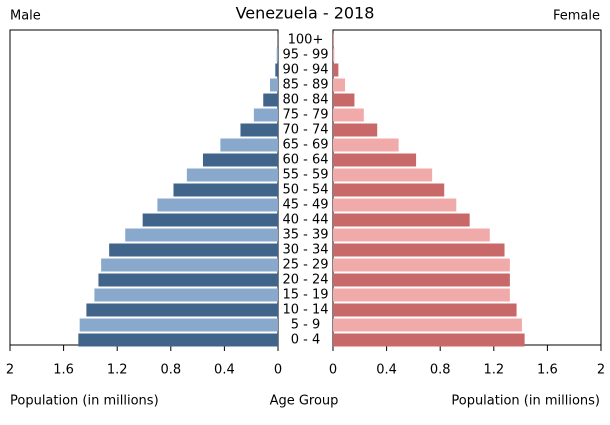  I want to click on age-label: 45 - 49, so click(305, 205).